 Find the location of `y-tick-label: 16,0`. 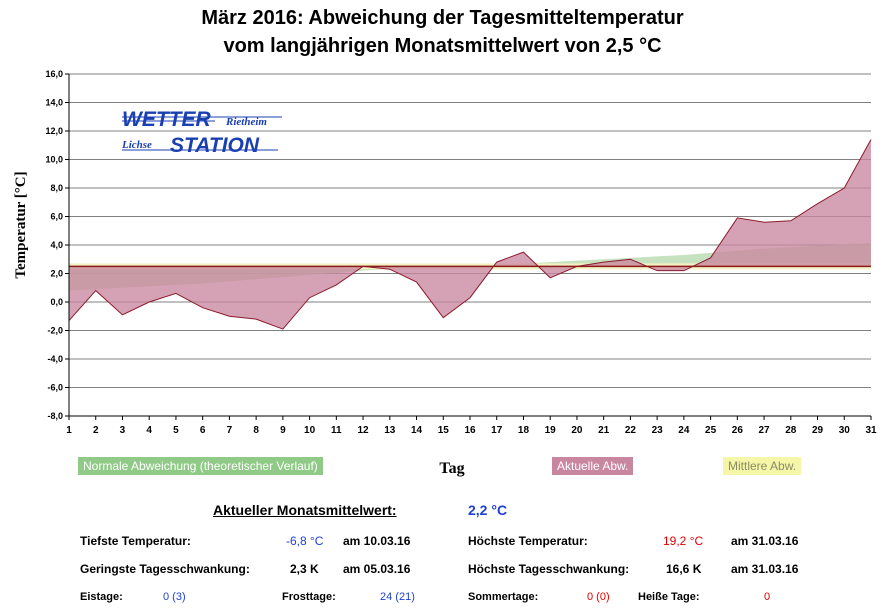

y-tick-label: 16,0 is located at coordinates (54, 74).